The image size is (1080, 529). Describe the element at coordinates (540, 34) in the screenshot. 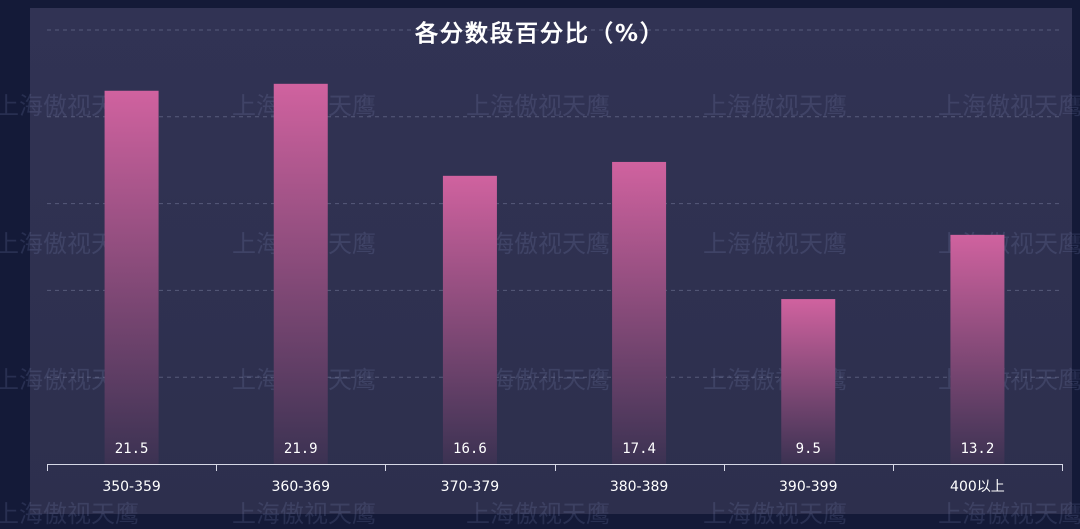

I see `chart-title: 各分数段百分比（%）` at that location.